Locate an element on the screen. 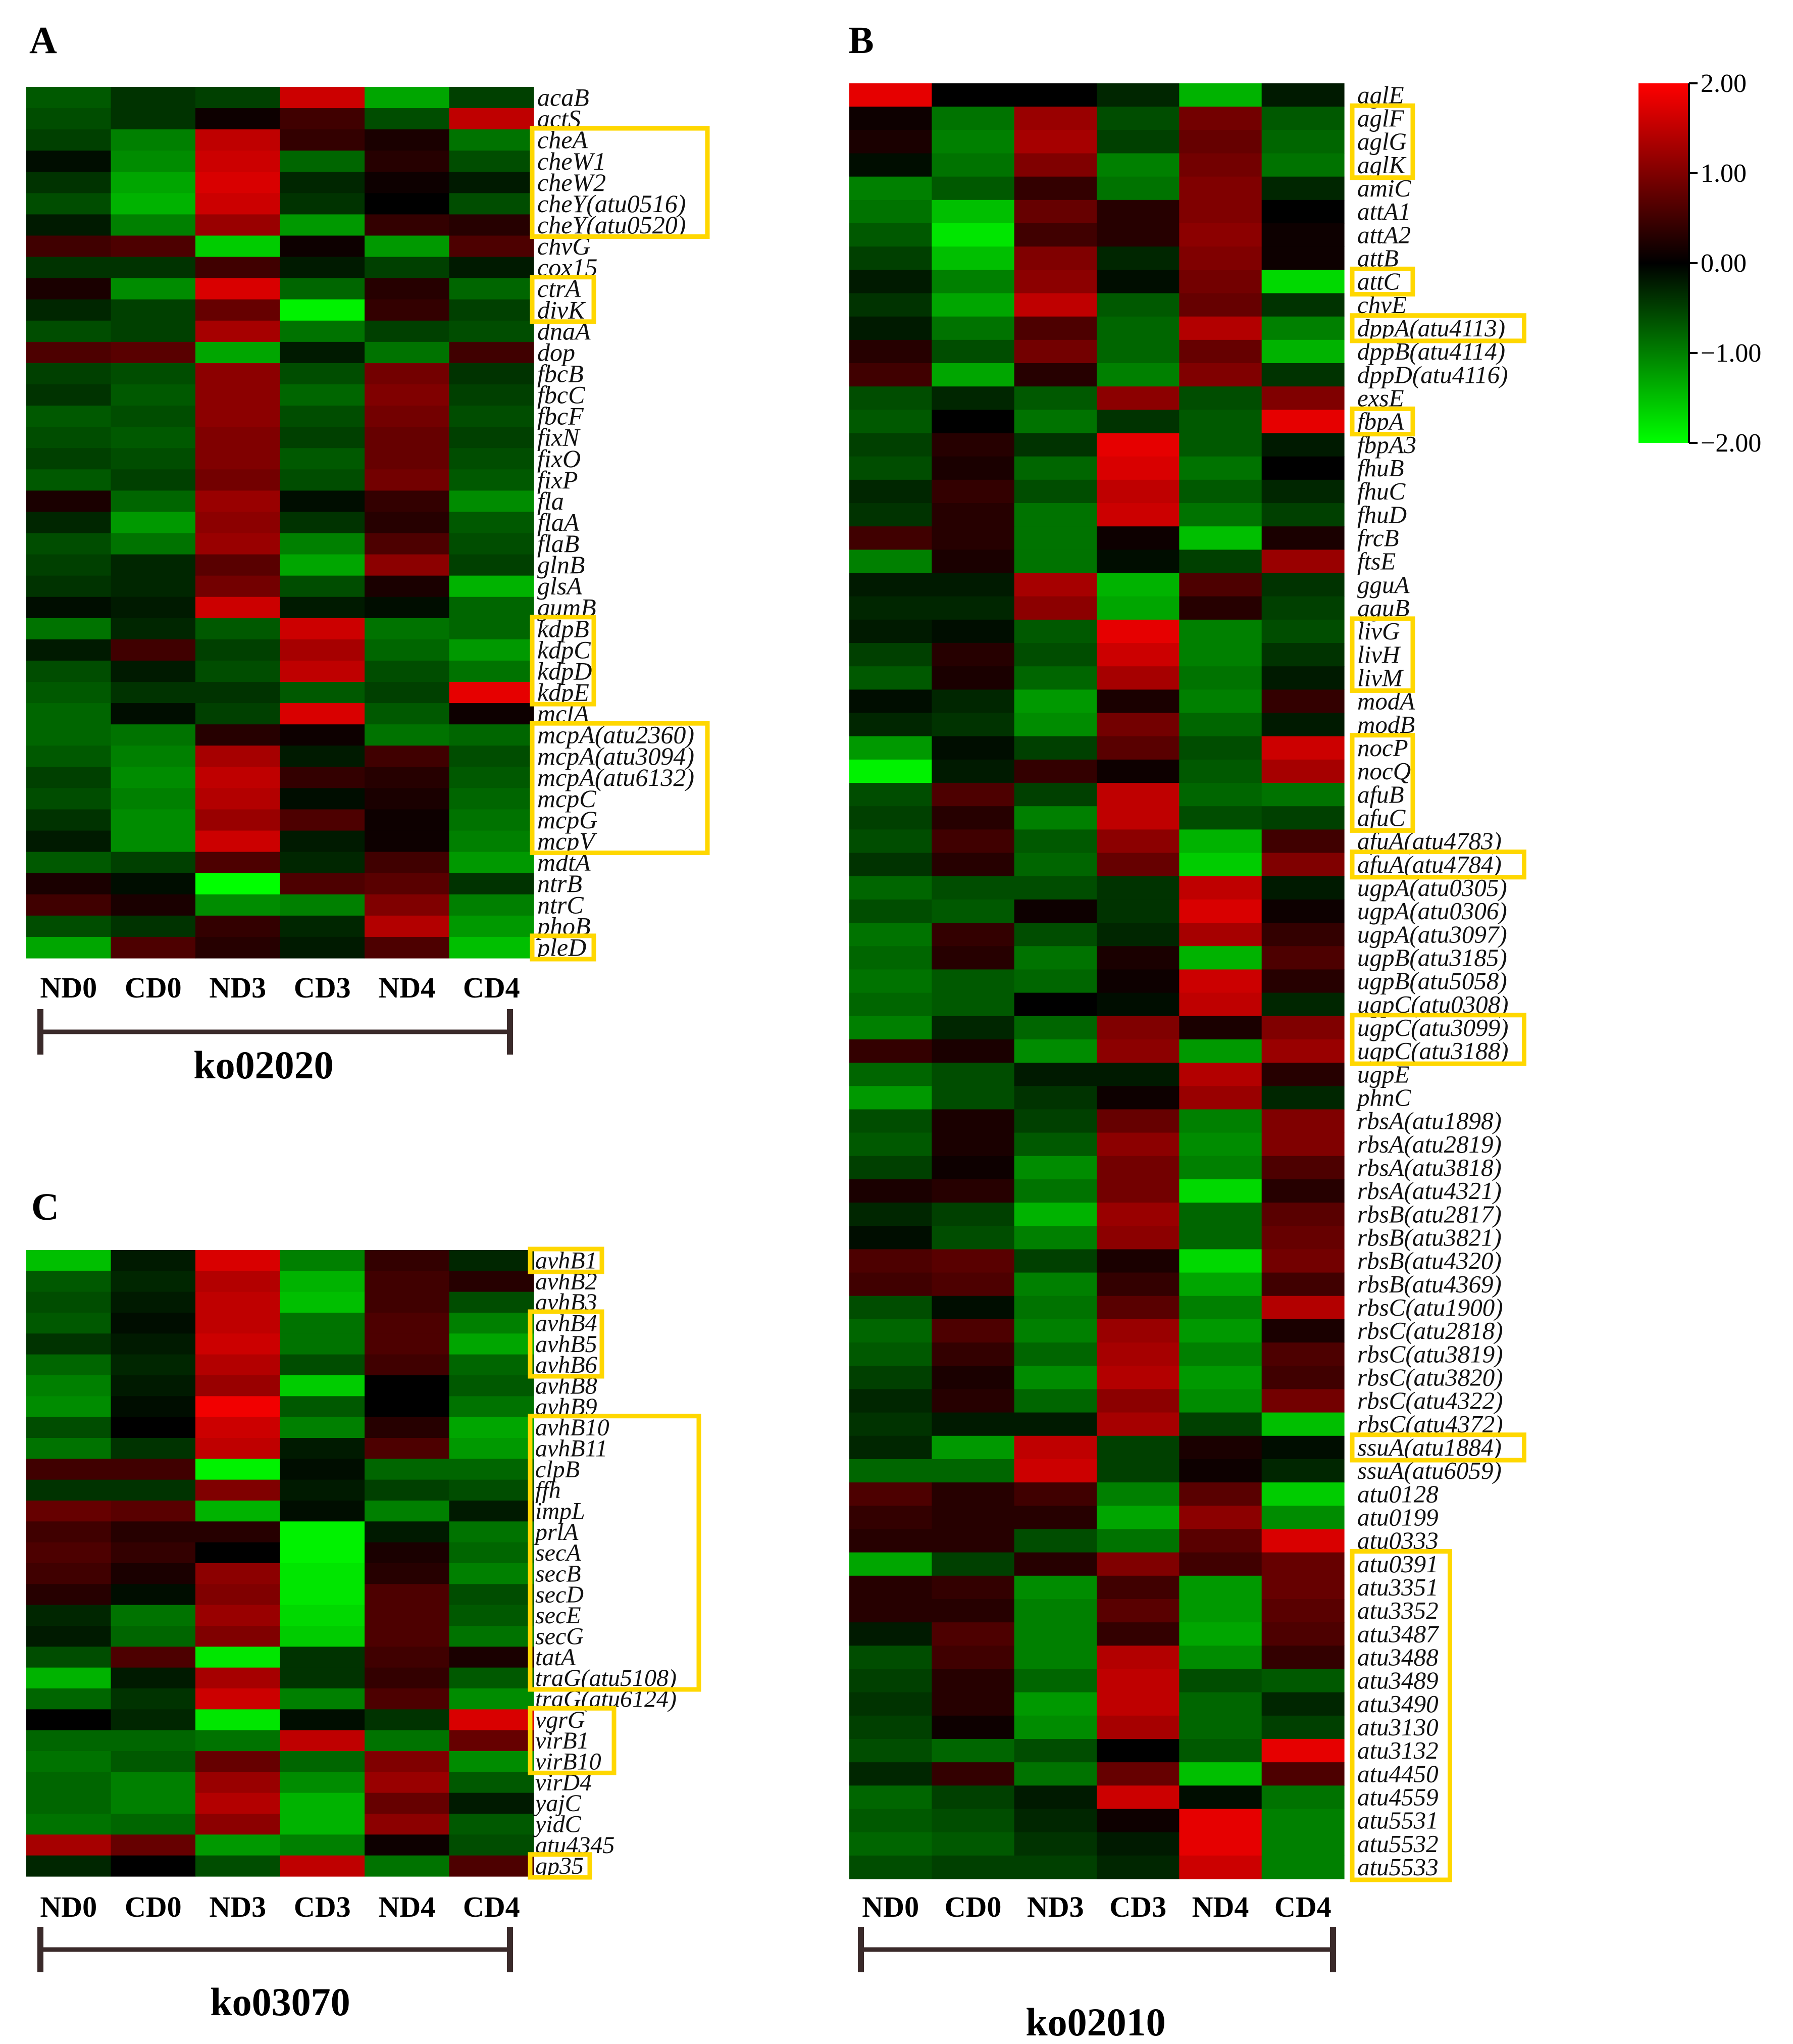 This screenshot has width=1793, height=2044. heatmap-cell-pled-nd4 is located at coordinates (407, 947).